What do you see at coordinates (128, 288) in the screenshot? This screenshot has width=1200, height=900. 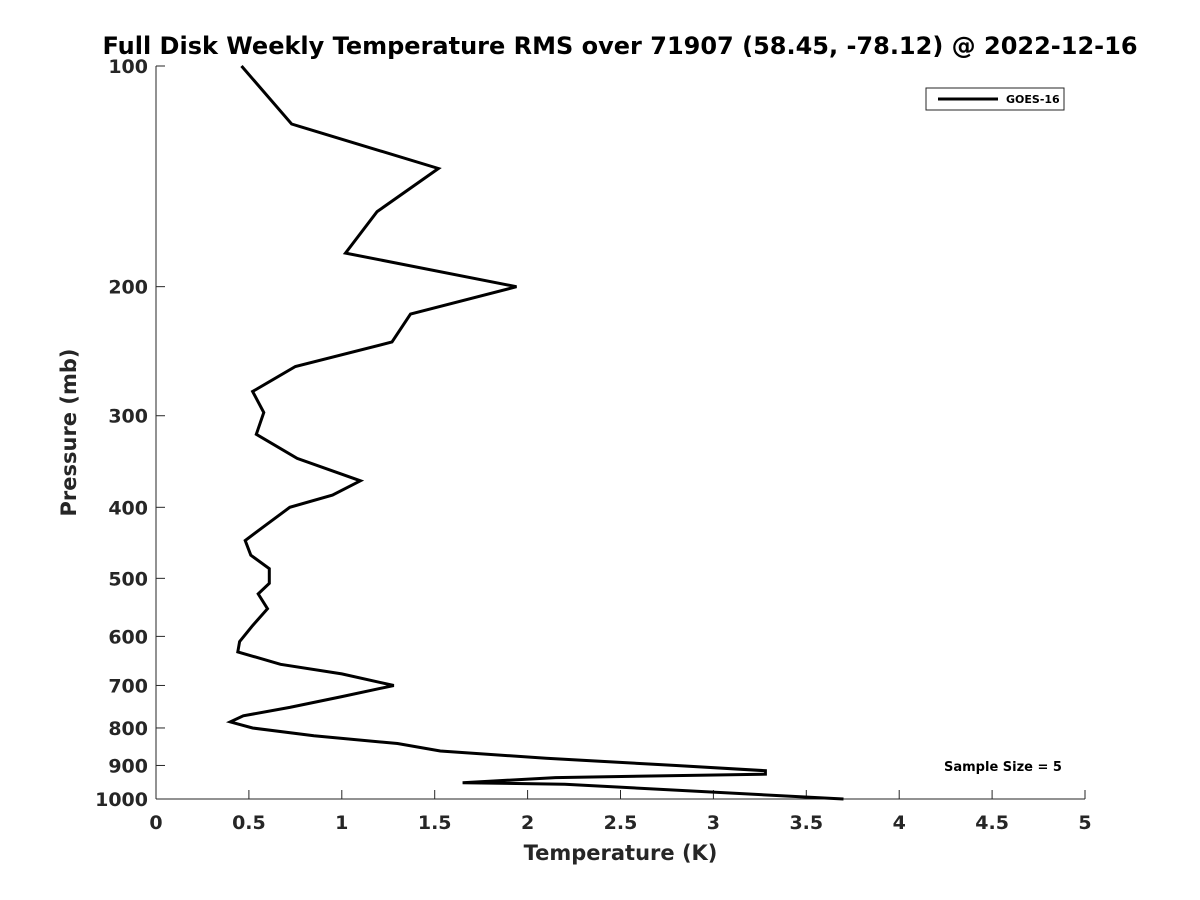 I see `y-tick-label: 200` at bounding box center [128, 288].